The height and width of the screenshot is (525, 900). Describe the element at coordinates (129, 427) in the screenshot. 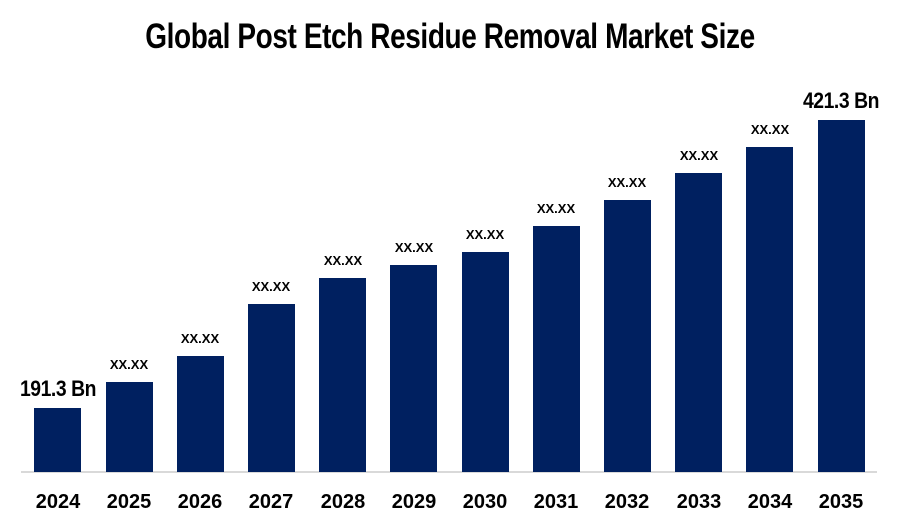

I see `bar-2025` at that location.